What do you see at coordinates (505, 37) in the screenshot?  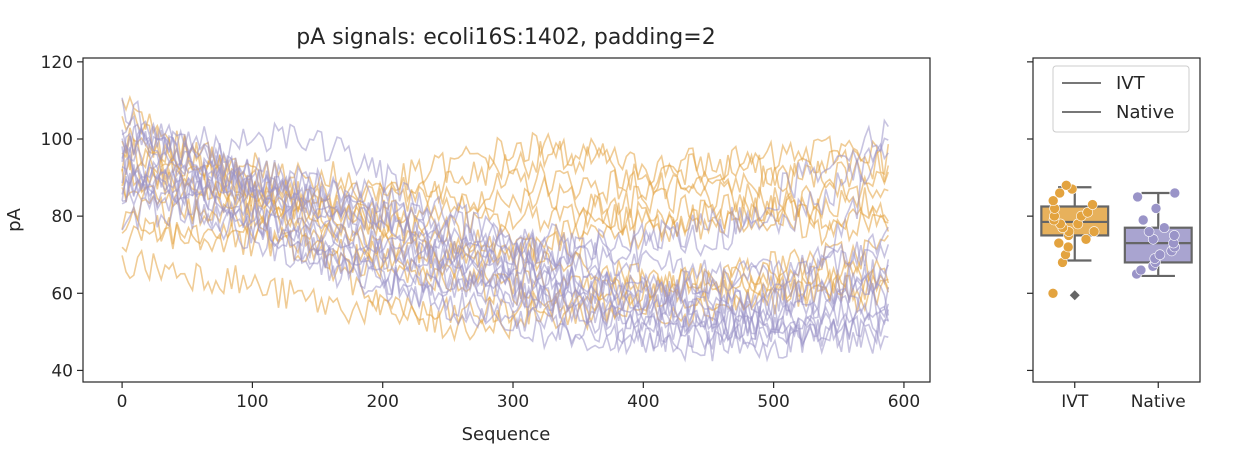 I see `chart-title: pA signals: ecoli16S:1402, padding=2` at bounding box center [505, 37].